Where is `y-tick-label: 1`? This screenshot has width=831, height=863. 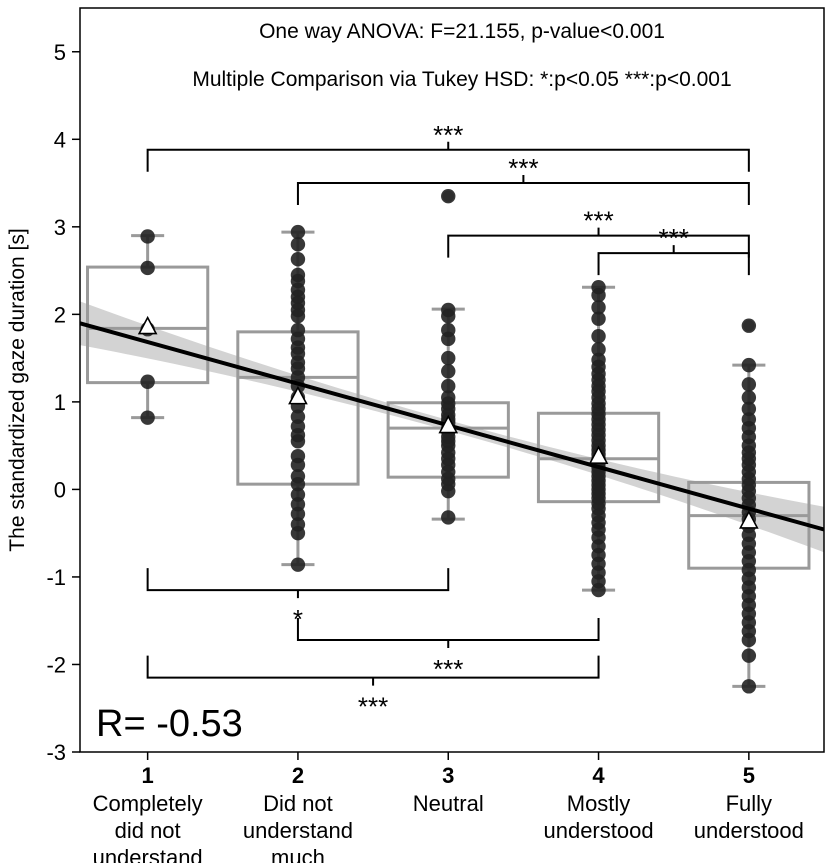 y-tick-label: 1 is located at coordinates (60, 402).